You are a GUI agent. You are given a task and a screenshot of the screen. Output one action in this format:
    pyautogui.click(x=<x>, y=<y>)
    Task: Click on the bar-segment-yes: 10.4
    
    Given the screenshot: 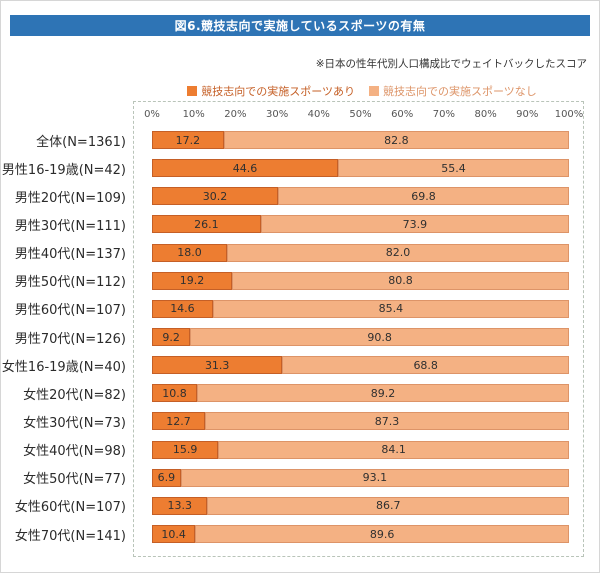 What is the action you would take?
    pyautogui.click(x=174, y=534)
    